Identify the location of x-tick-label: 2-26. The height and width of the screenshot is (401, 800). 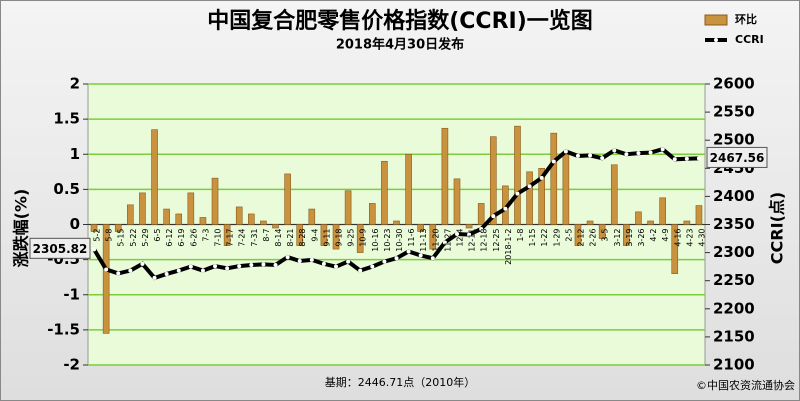
(593, 238).